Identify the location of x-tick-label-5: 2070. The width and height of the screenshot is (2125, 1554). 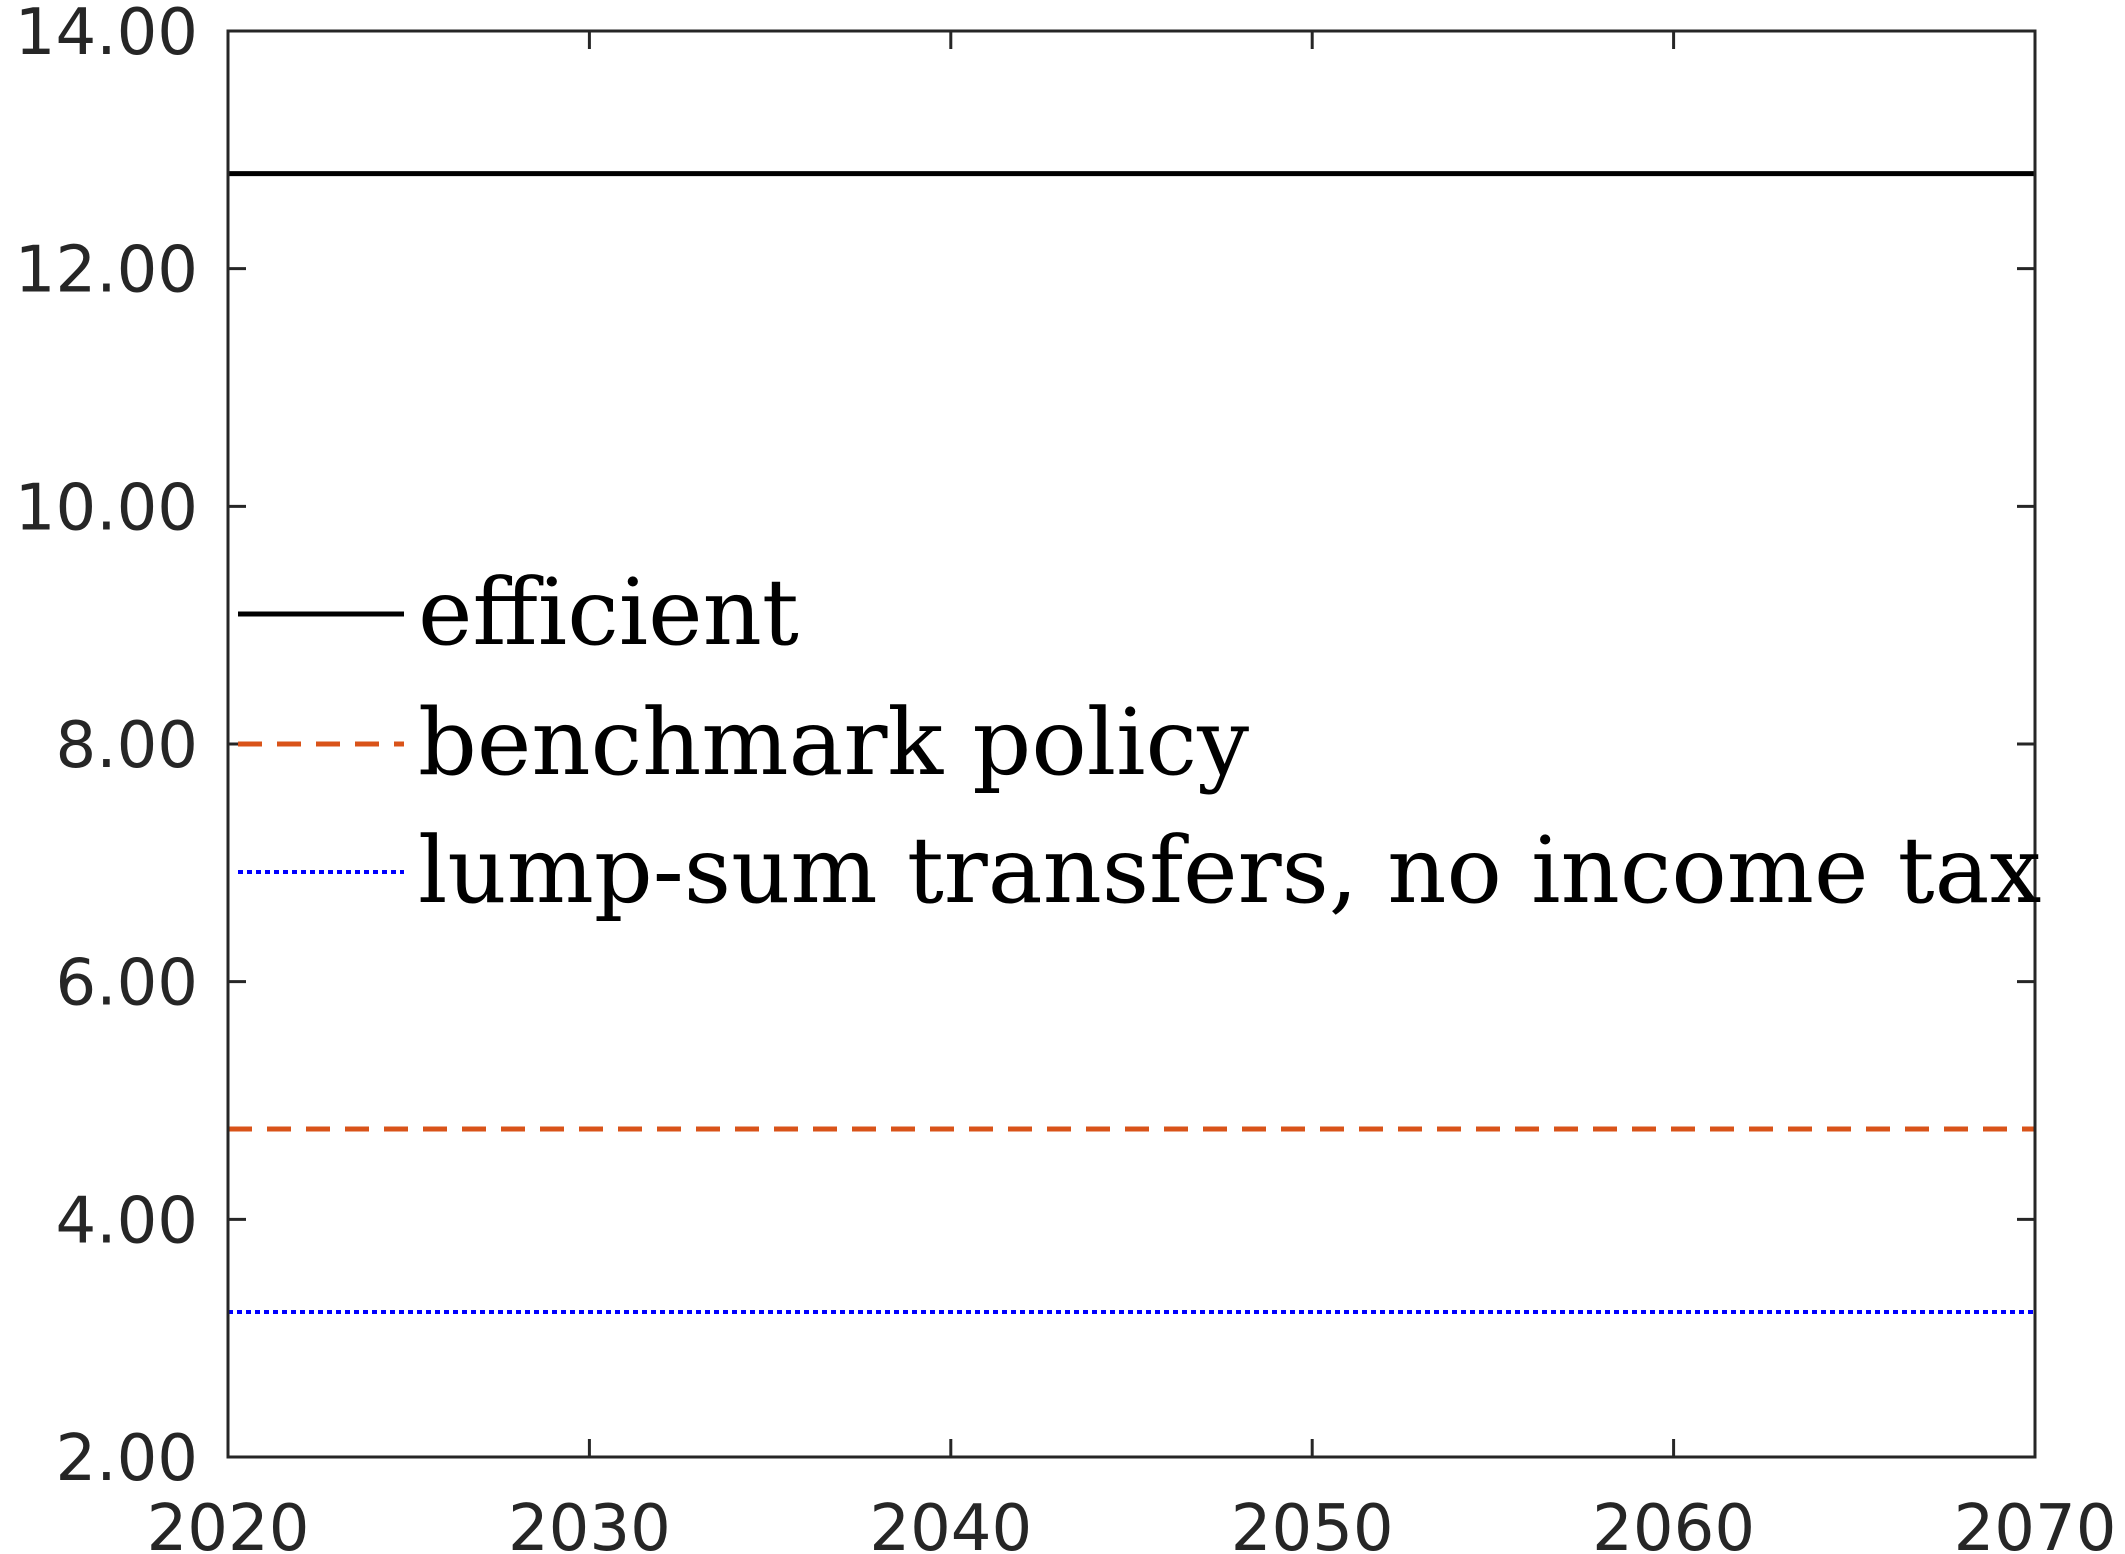
(2035, 1523).